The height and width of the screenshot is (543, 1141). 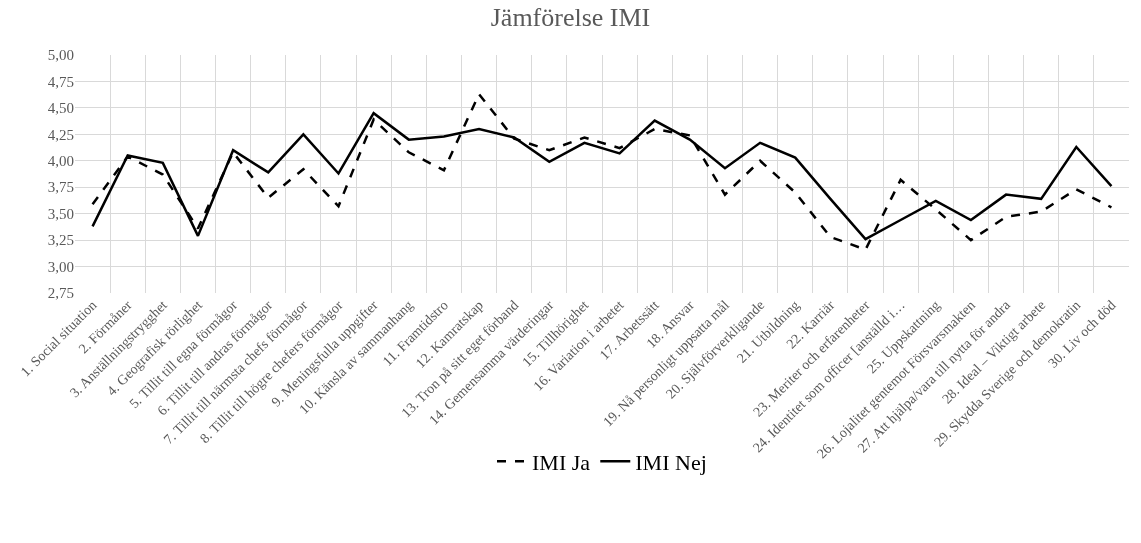 I want to click on chart-title: Jämförelse IMI, so click(x=570, y=18).